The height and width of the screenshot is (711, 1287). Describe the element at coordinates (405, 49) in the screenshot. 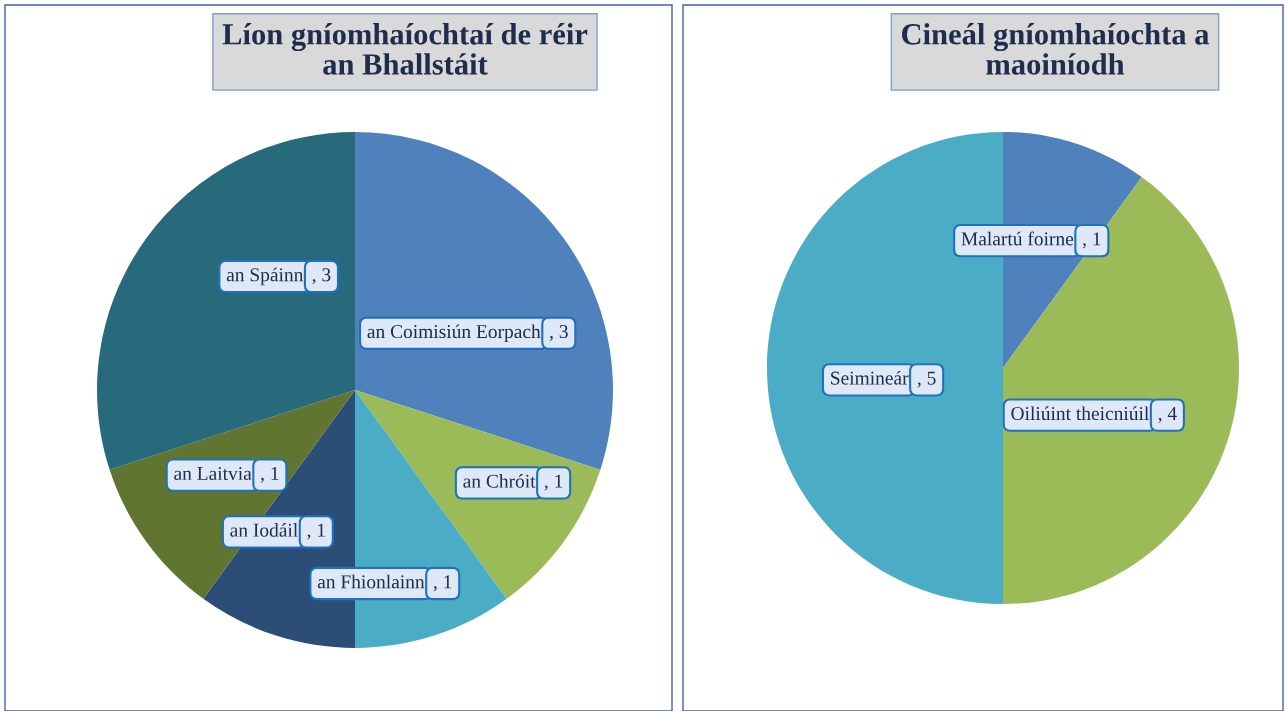

I see `chart-title: Líon gníomhaíochtaí de réir an Bhallstáit` at that location.